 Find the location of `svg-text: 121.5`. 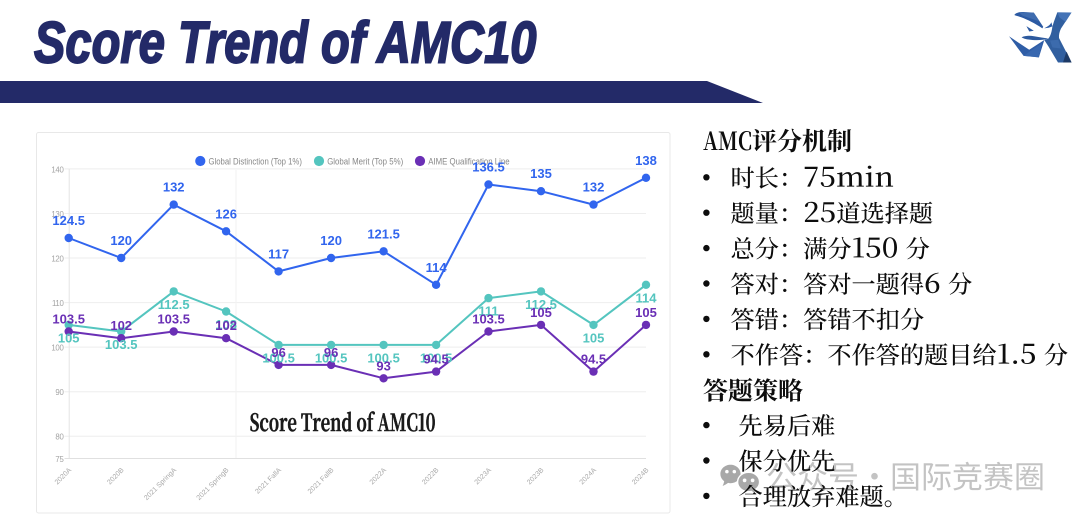

svg-text: 121.5 is located at coordinates (383, 233).